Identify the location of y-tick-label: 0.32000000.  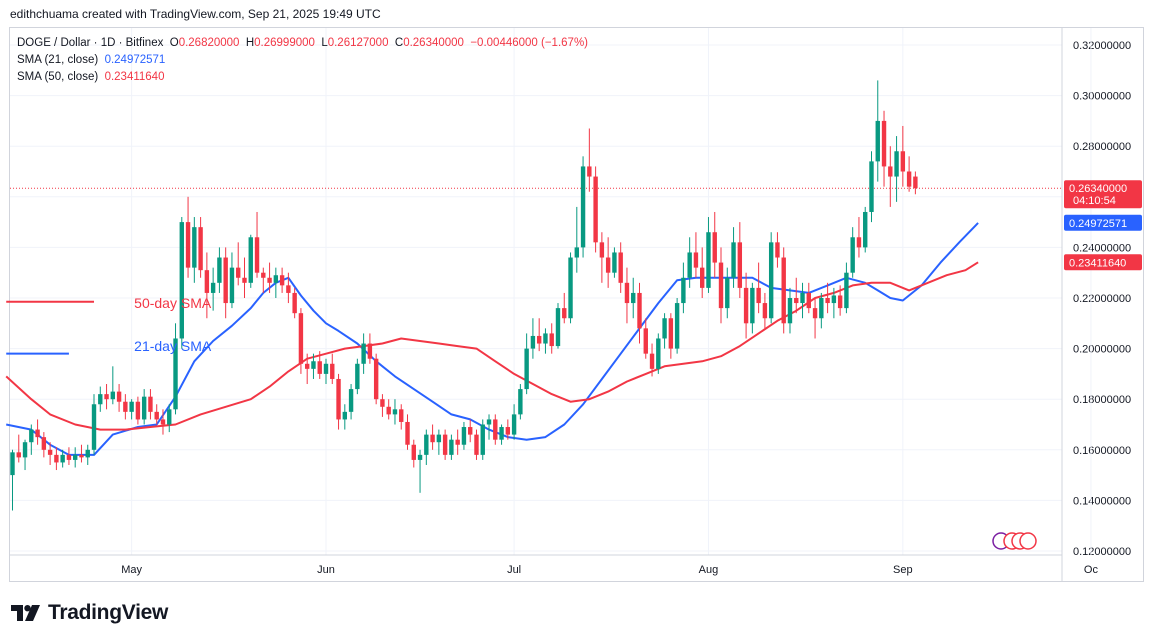
(1102, 46).